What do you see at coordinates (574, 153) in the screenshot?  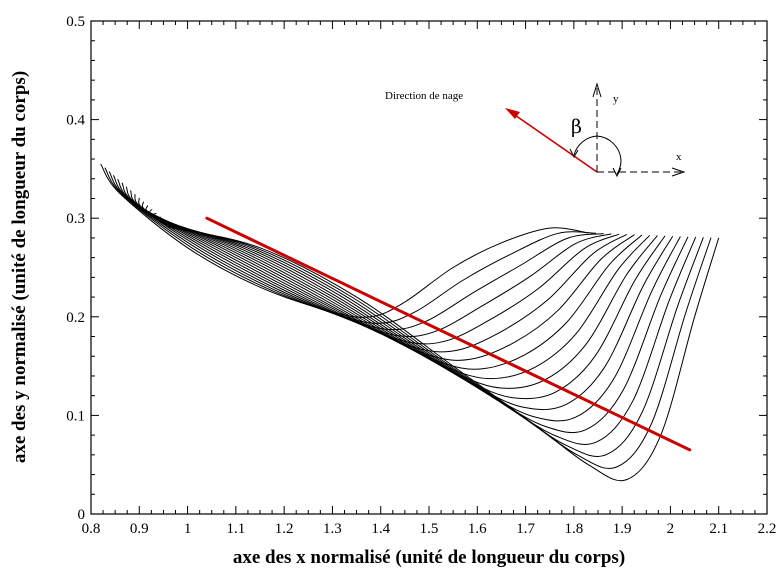 I see `angle-arc-arrowhead-left` at bounding box center [574, 153].